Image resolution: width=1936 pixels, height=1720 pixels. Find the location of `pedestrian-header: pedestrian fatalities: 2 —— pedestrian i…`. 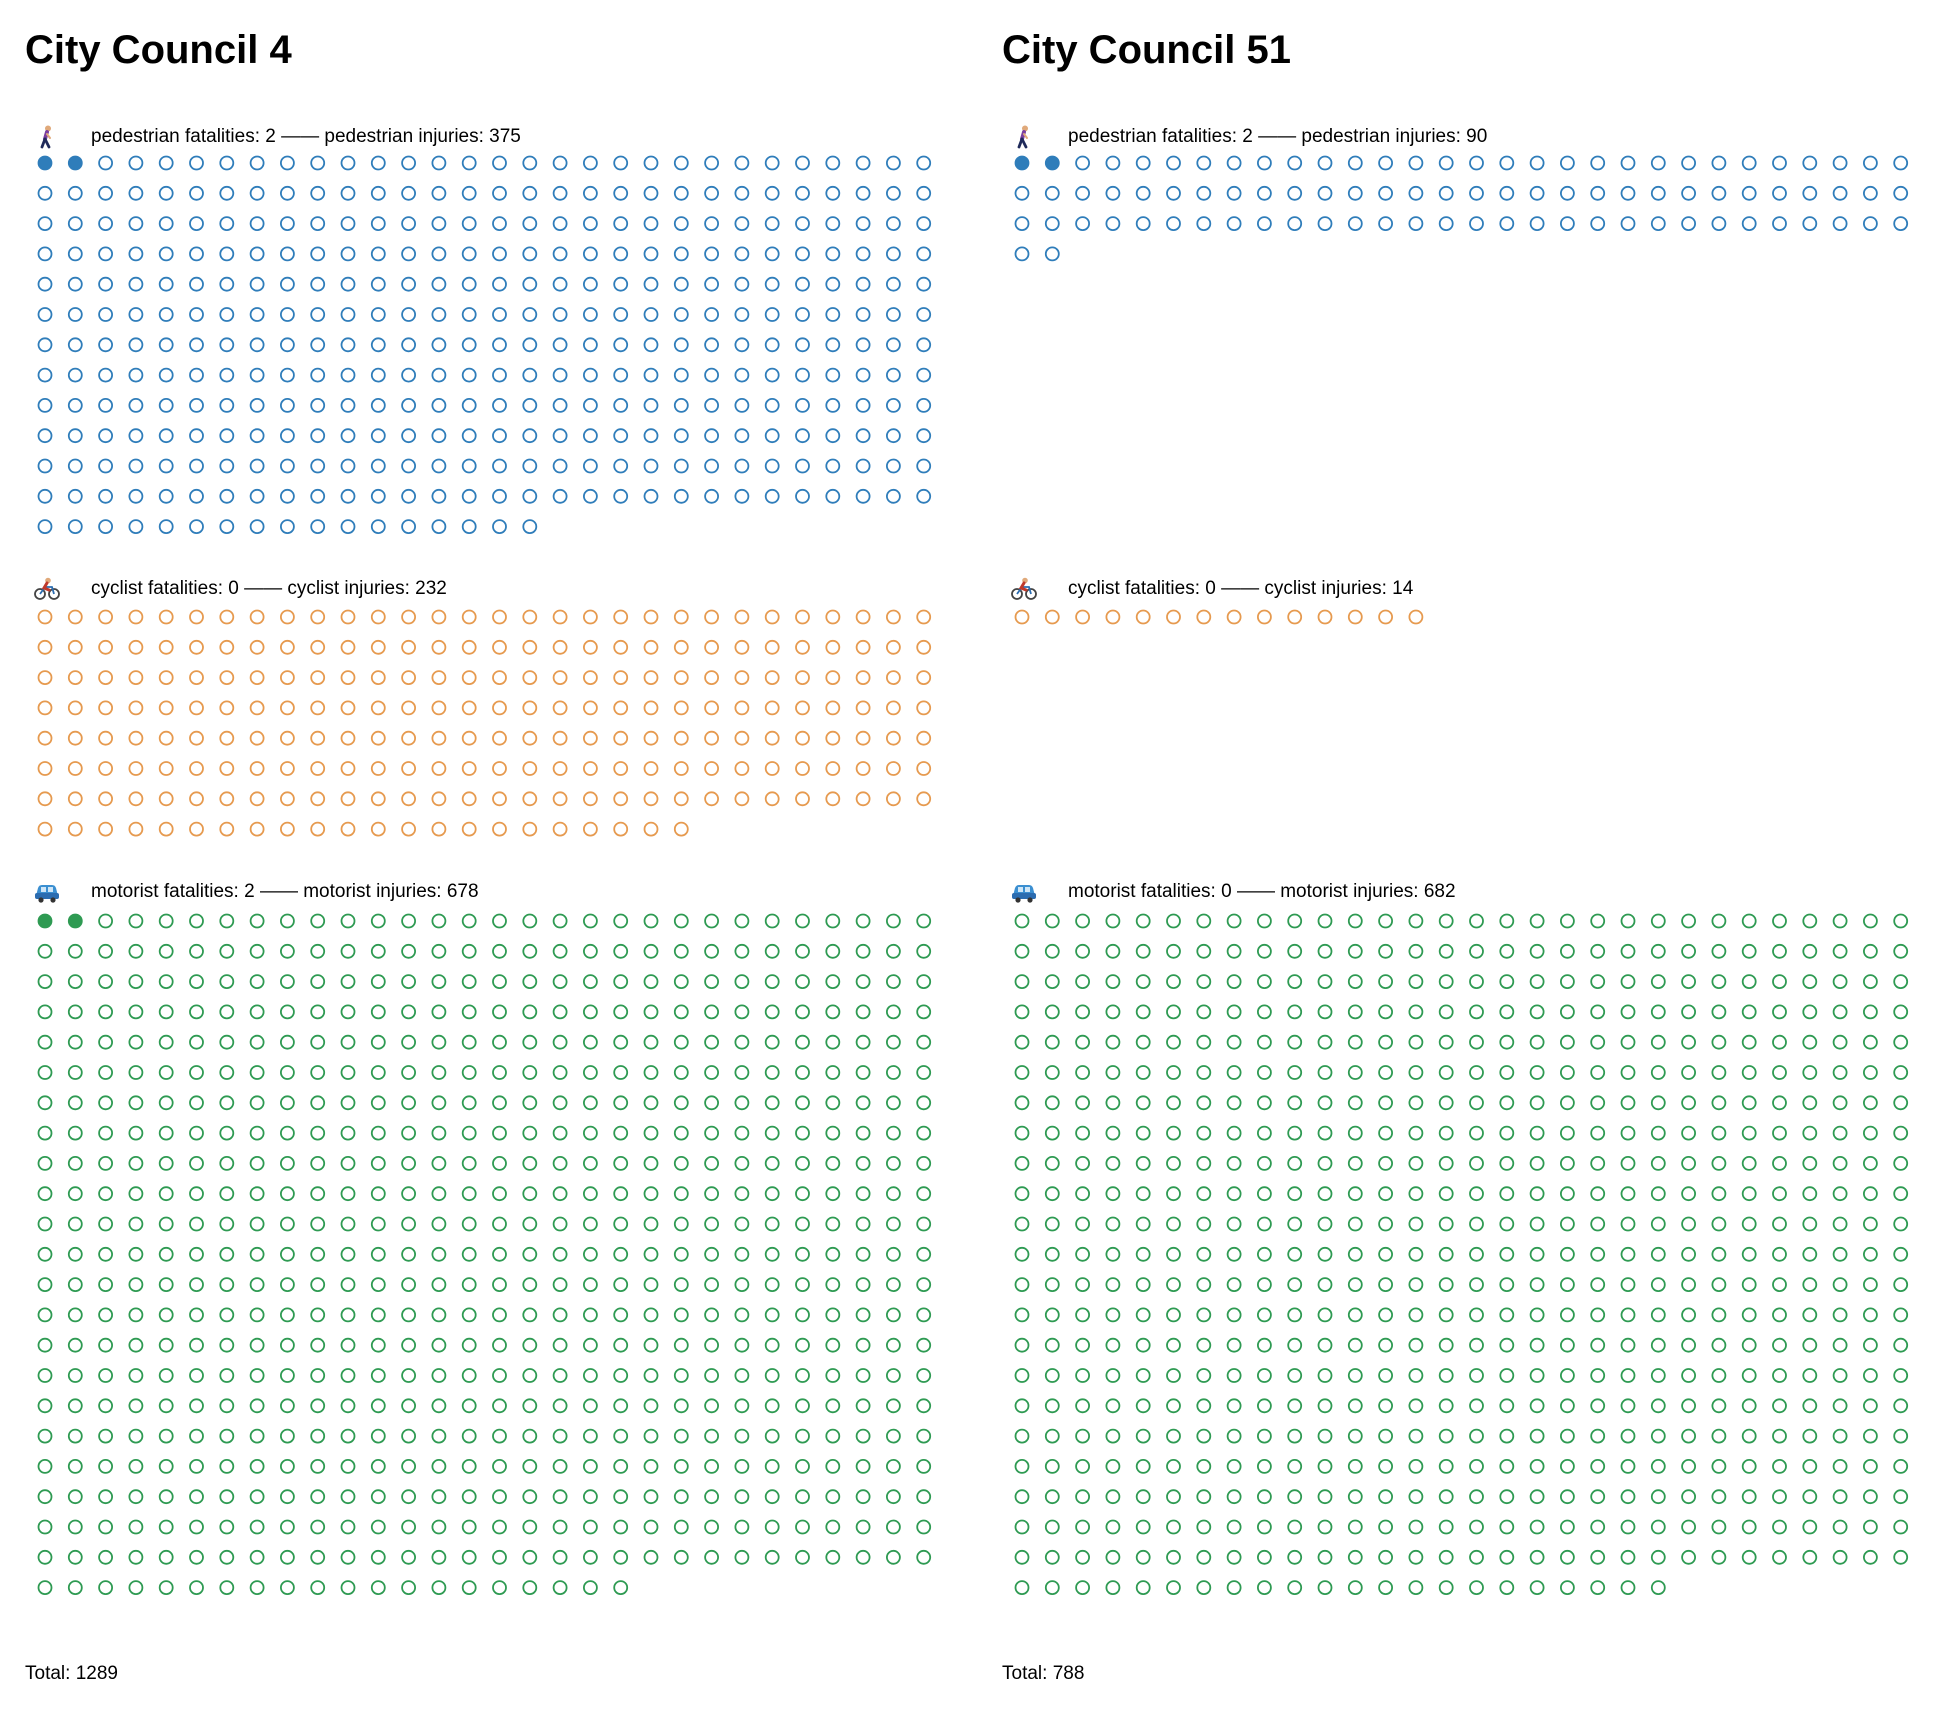

pedestrian-header: pedestrian fatalities: 2 —— pedestrian i… is located at coordinates (277, 137).